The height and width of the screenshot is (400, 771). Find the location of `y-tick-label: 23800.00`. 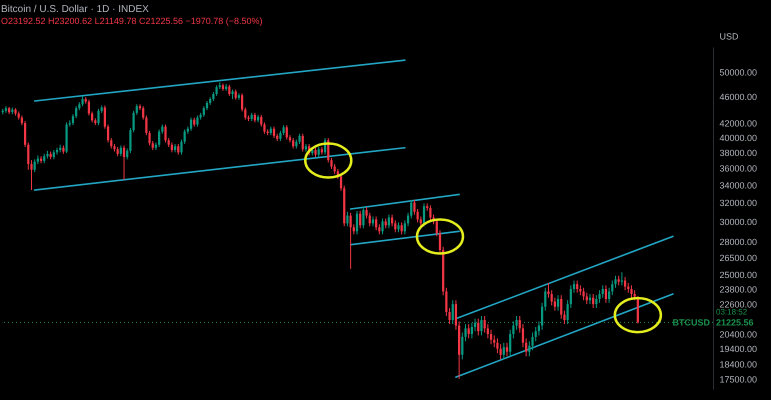

y-tick-label: 23800.00 is located at coordinates (739, 289).